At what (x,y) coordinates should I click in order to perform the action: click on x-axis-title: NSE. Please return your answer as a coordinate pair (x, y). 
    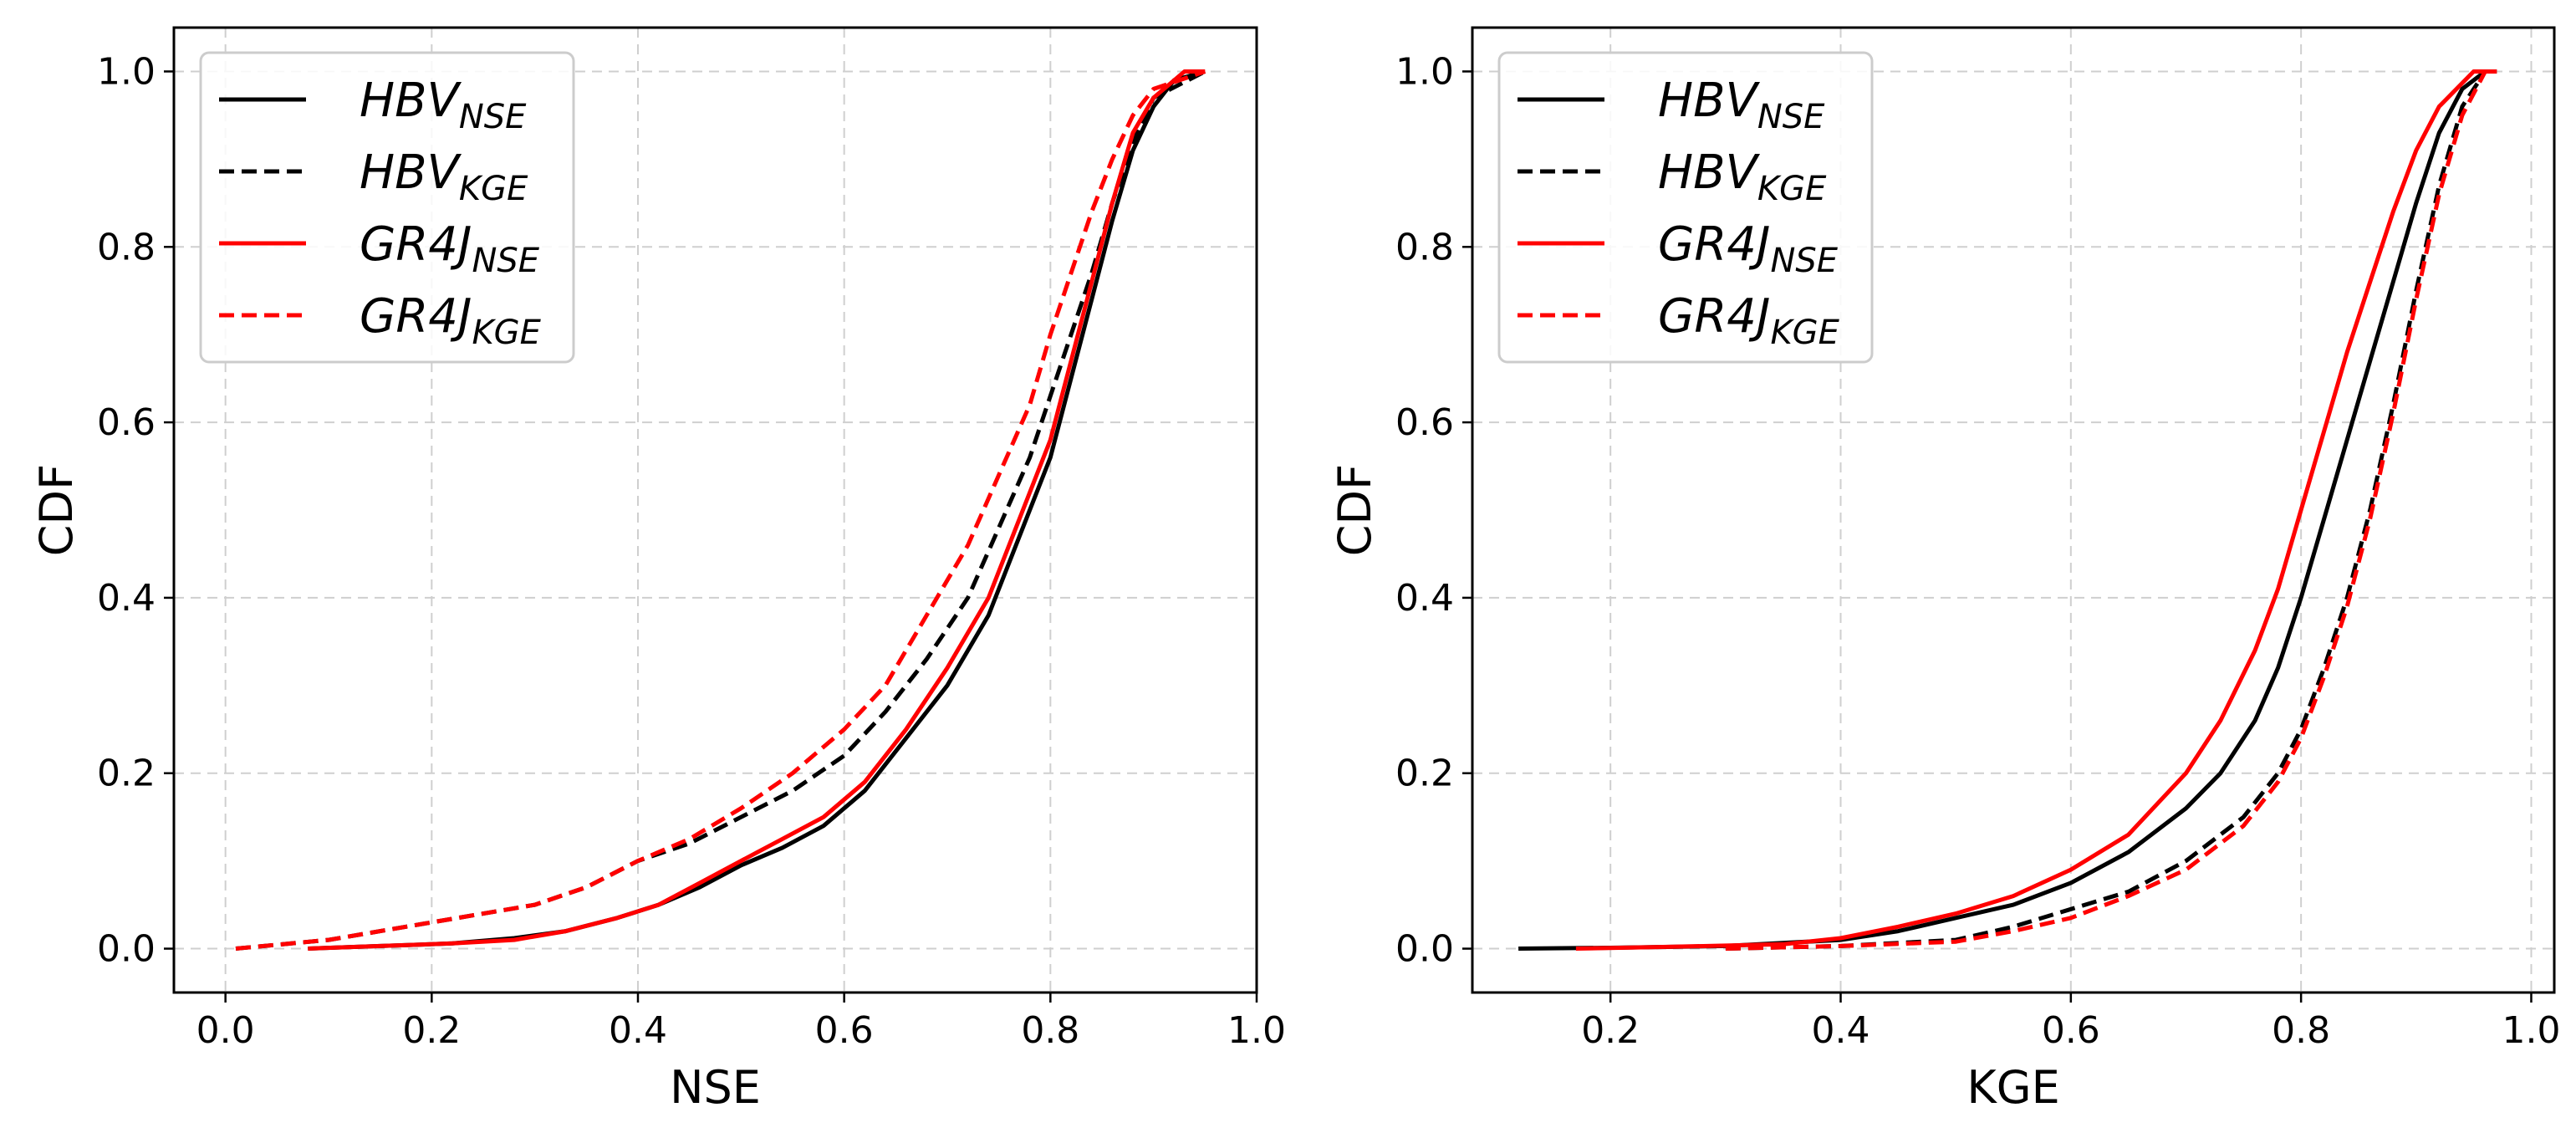
    Looking at the image, I should click on (716, 1088).